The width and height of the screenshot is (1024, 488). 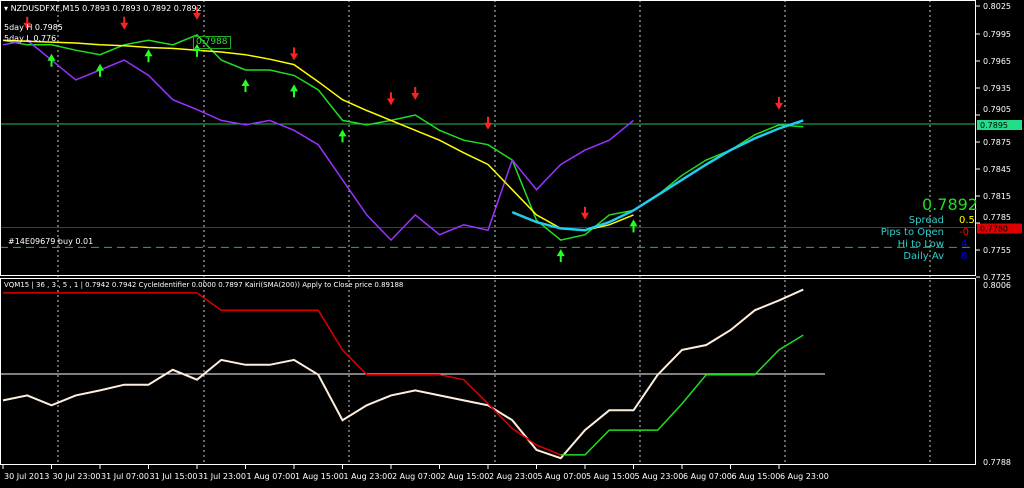 I want to click on info-hilo-value: 4, so click(x=964, y=244).